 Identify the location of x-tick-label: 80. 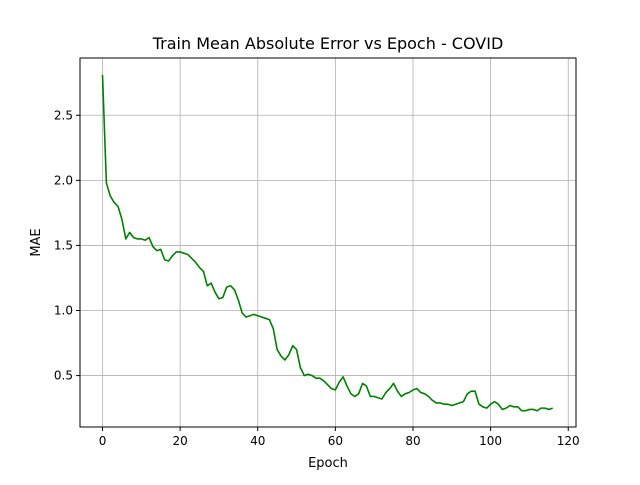
(412, 441).